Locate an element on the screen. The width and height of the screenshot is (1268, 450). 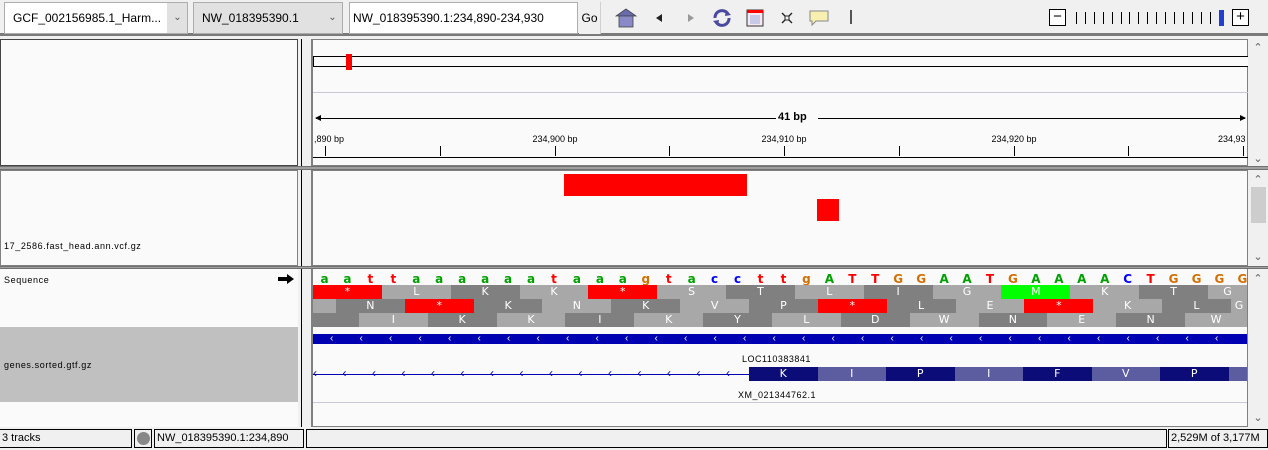
region-of-interest-icon is located at coordinates (755, 18).